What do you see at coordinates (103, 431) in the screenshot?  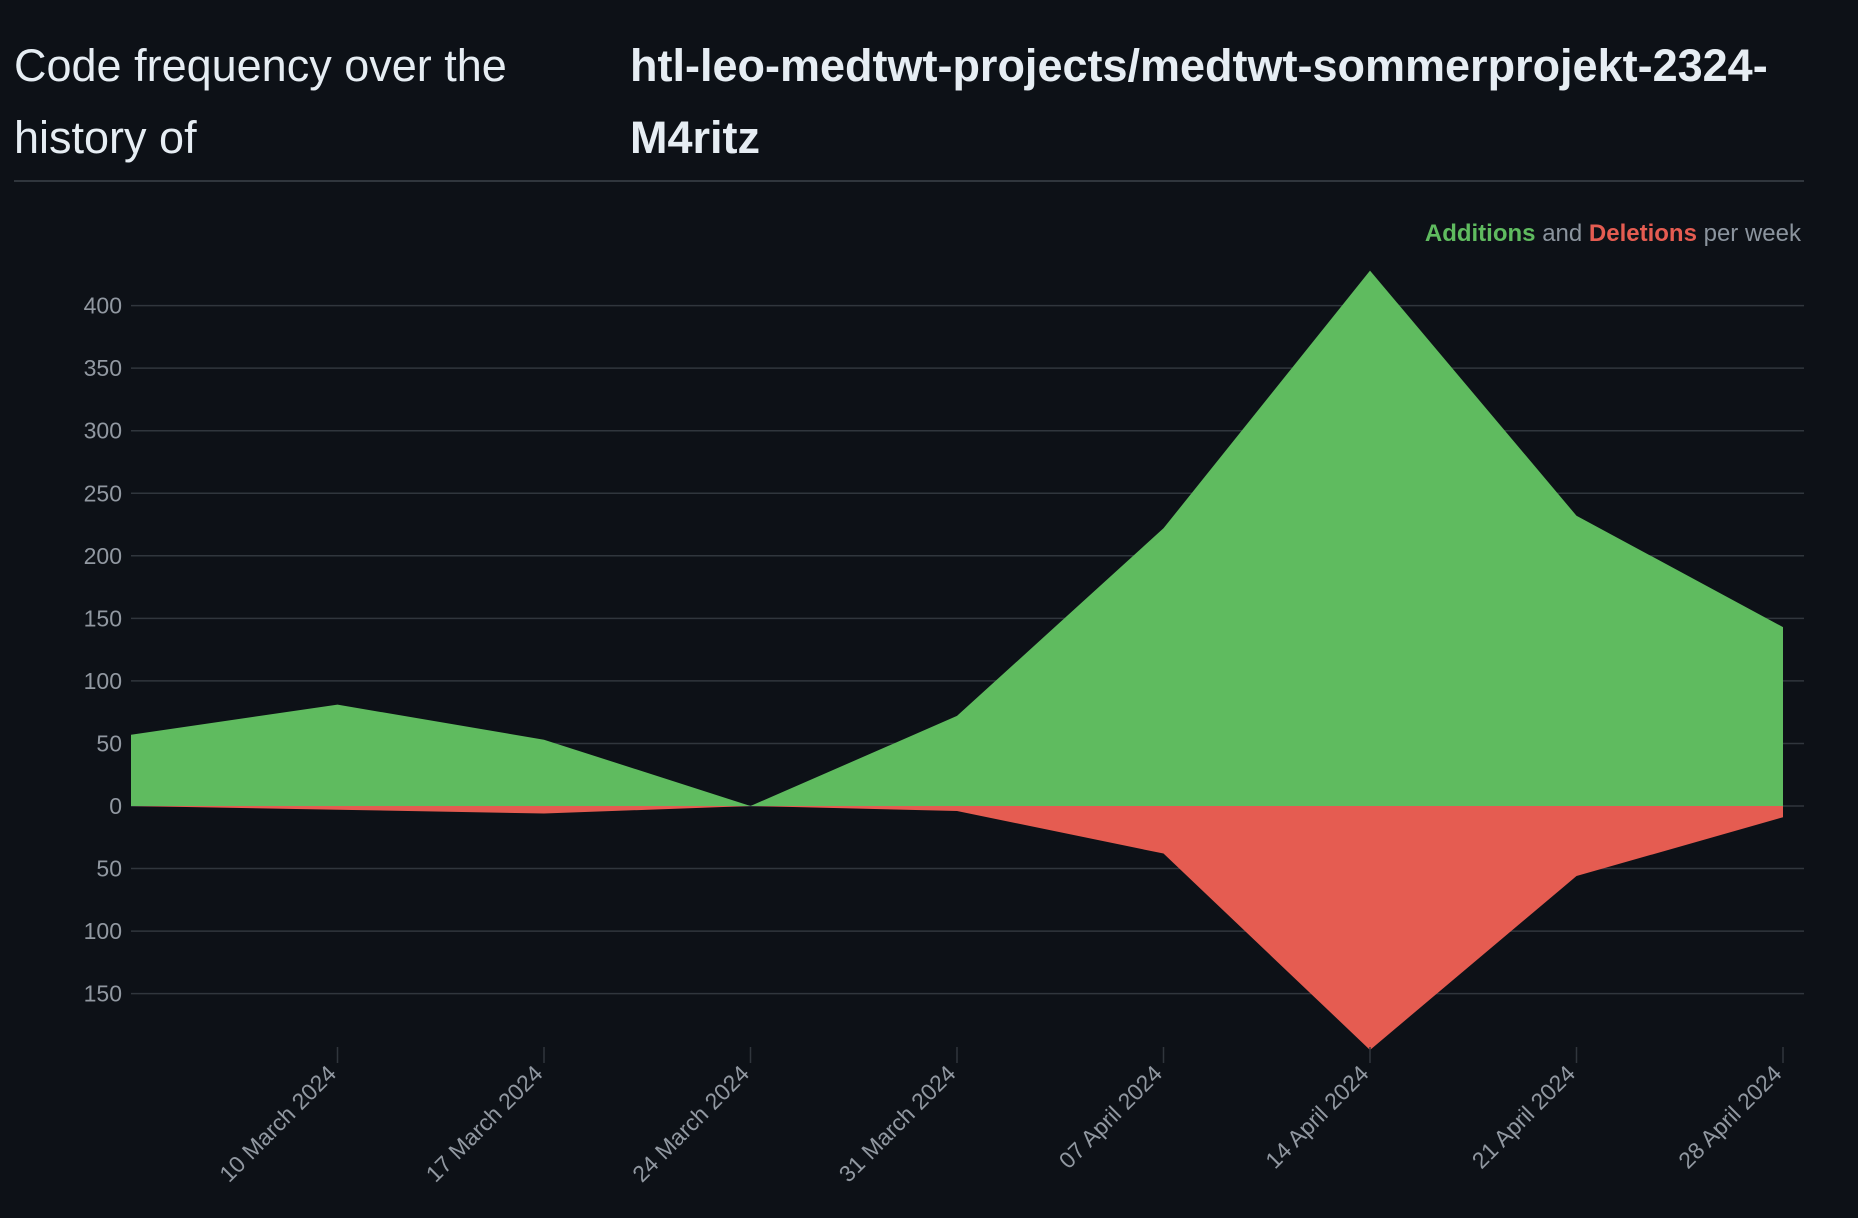 I see `y-tick-label: 300` at bounding box center [103, 431].